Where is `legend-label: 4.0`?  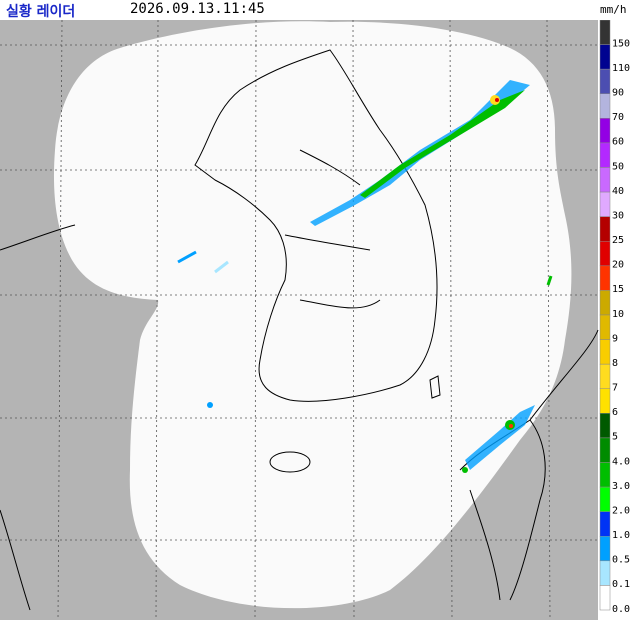 legend-label: 4.0 is located at coordinates (621, 461).